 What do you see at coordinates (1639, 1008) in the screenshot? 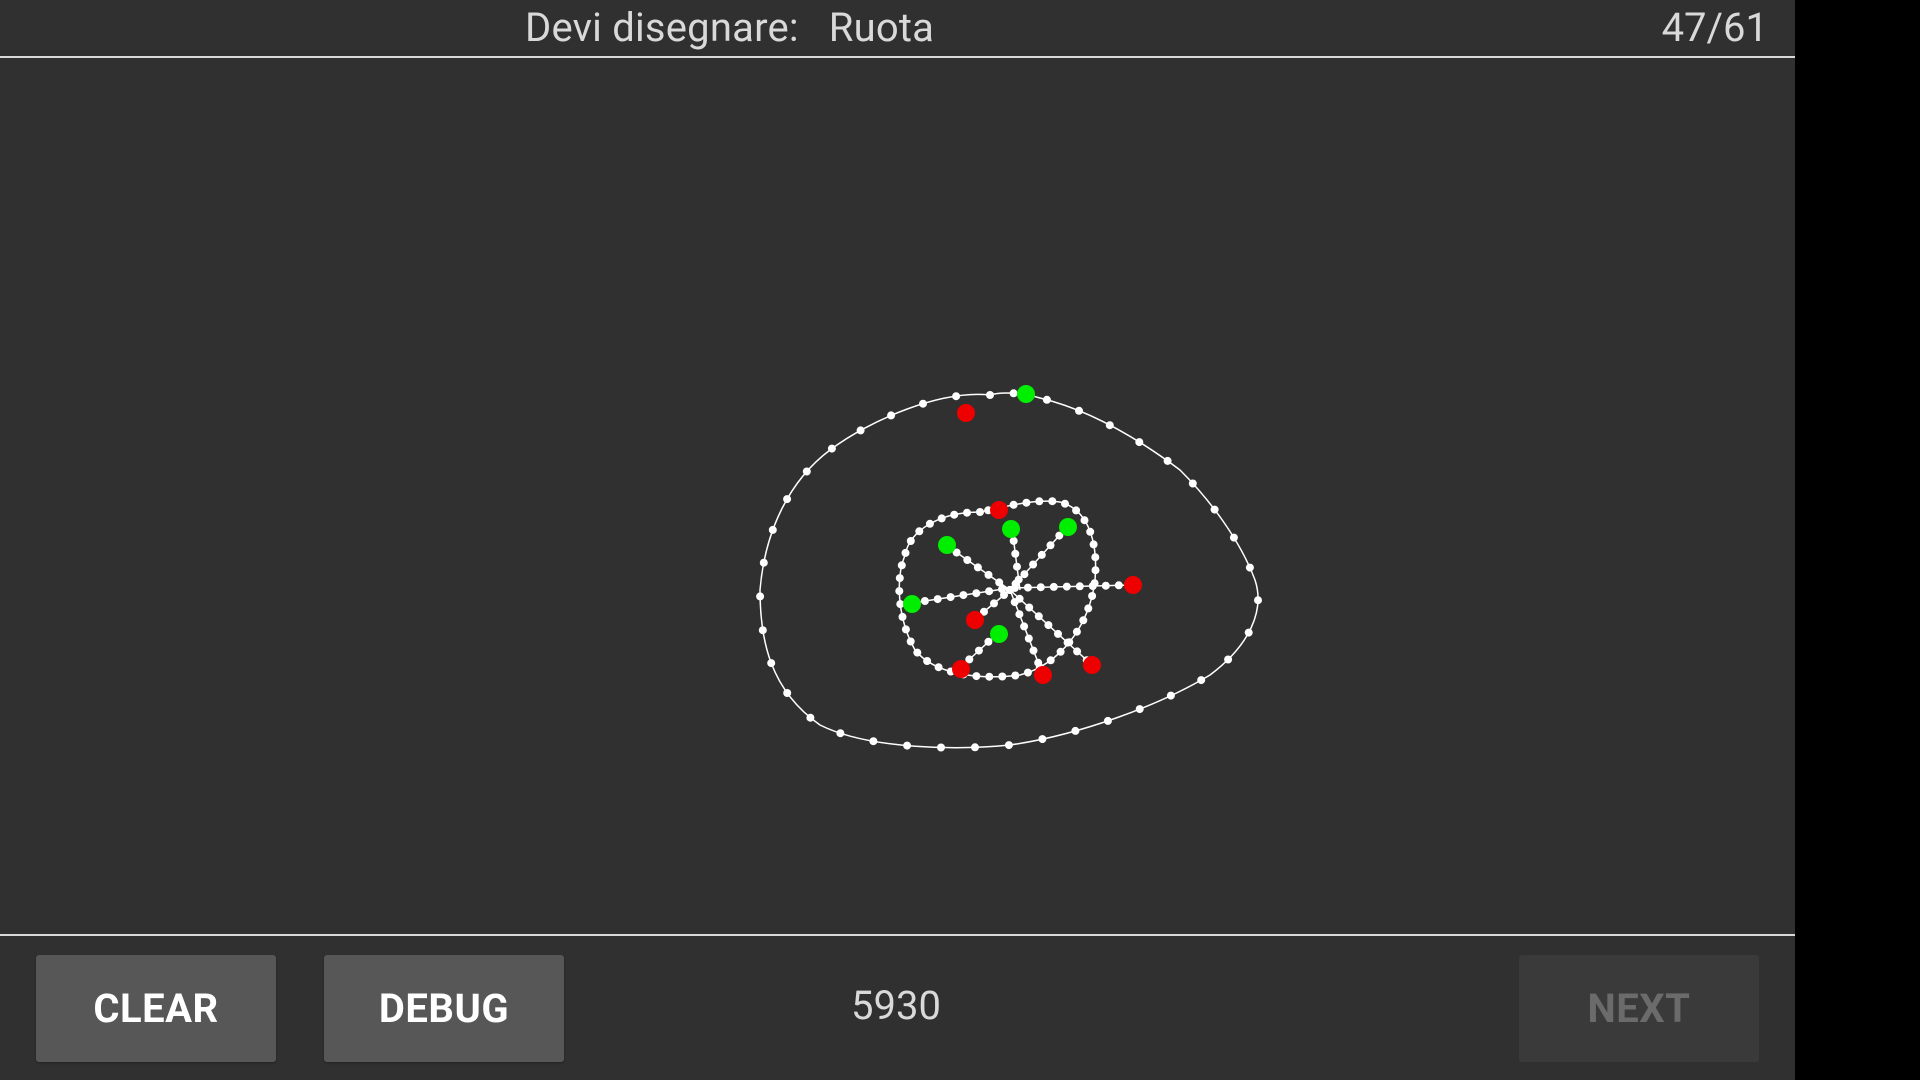
I see `next-button: NEXT` at bounding box center [1639, 1008].